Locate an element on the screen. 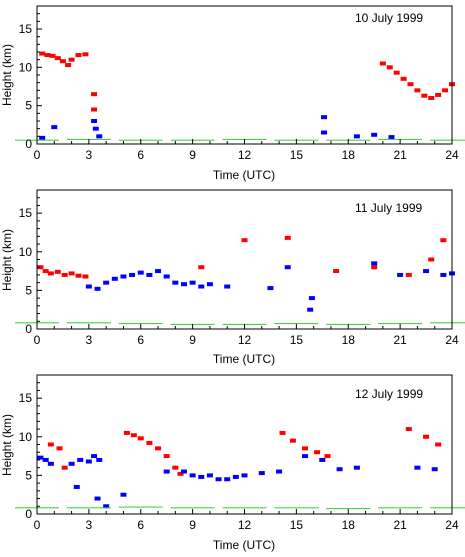 The width and height of the screenshot is (465, 557). x-tick-label: 9 is located at coordinates (192, 525).